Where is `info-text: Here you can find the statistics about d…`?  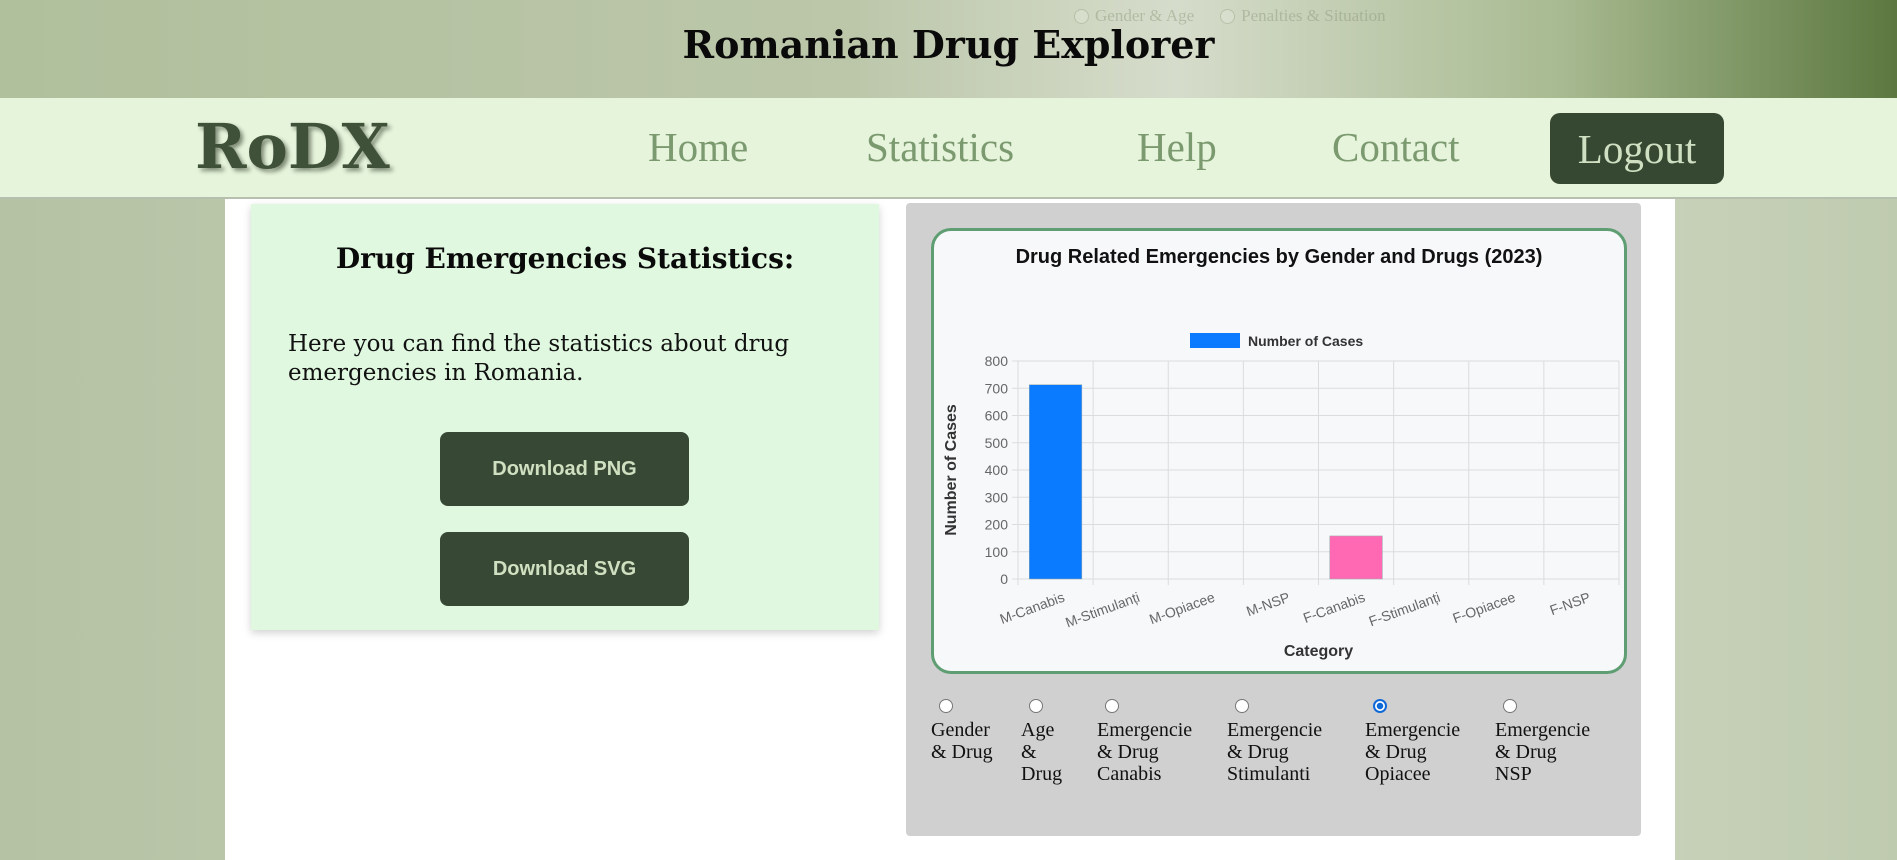
info-text: Here you can find the statistics about d… is located at coordinates (539, 358).